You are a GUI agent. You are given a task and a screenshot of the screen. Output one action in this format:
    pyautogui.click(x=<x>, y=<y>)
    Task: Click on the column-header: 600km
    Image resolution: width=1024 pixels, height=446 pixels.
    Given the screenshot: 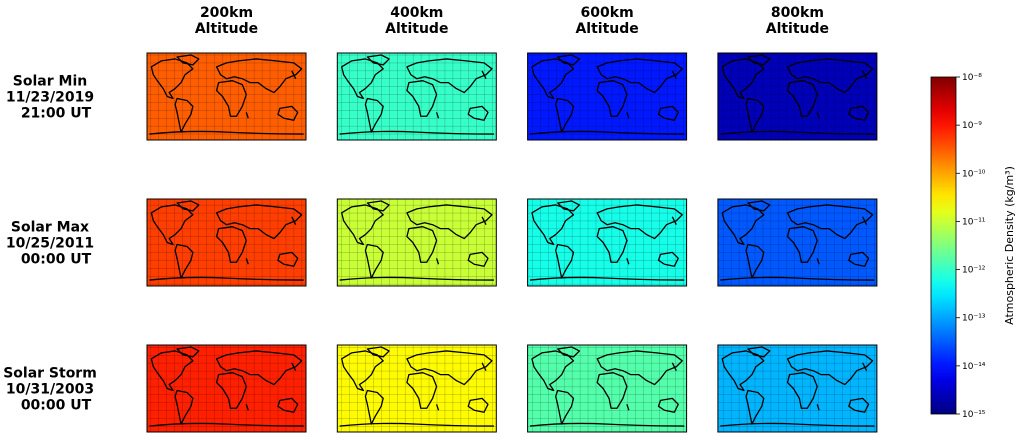 What is the action you would take?
    pyautogui.click(x=607, y=13)
    